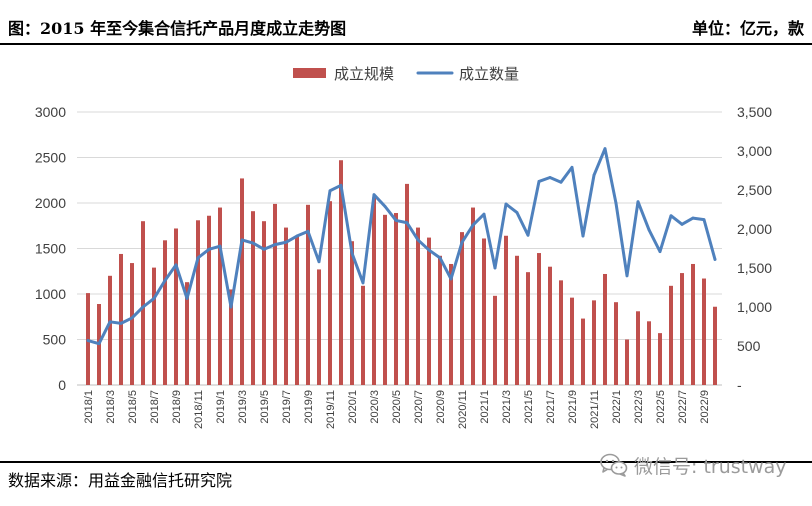 Image resolution: width=812 pixels, height=506 pixels. I want to click on right-axis-tick-label: 1,500, so click(754, 268).